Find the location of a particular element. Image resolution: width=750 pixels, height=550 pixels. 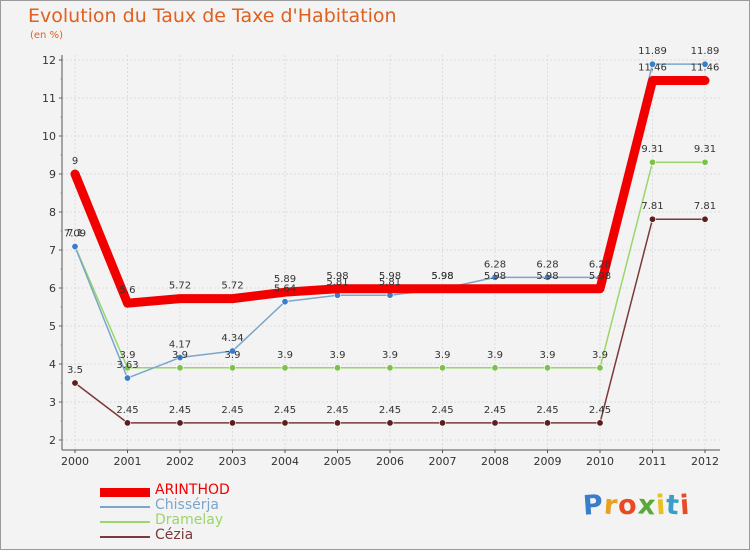

series-1-data-label: 4.34 is located at coordinates (232, 338).